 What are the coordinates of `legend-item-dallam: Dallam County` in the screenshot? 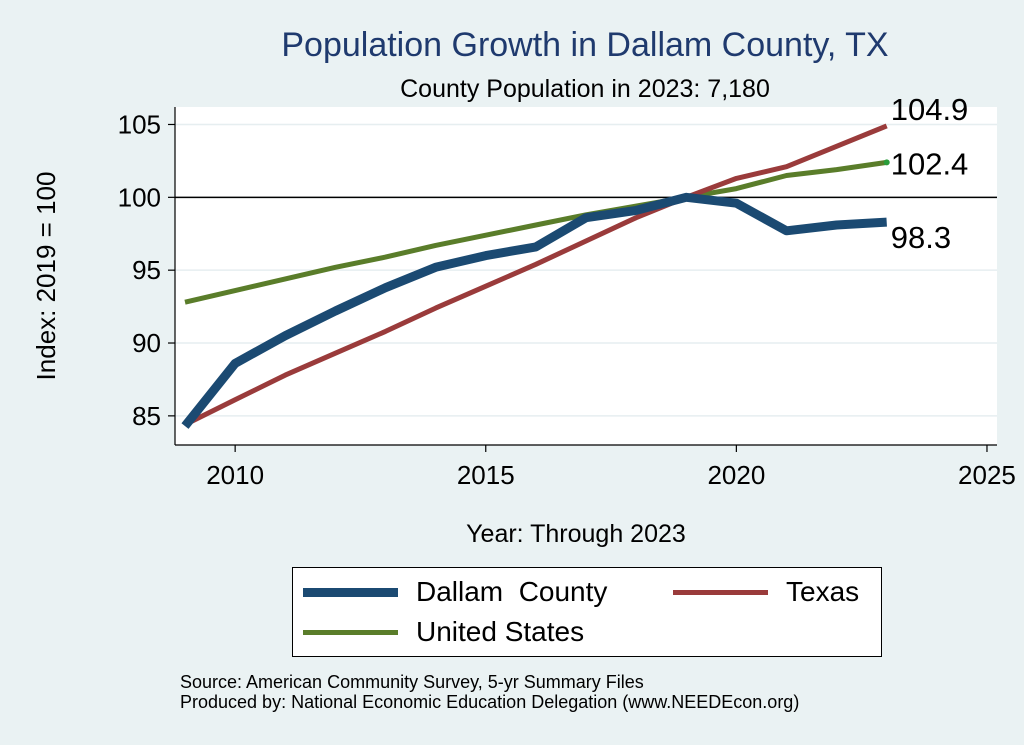 It's located at (455, 592).